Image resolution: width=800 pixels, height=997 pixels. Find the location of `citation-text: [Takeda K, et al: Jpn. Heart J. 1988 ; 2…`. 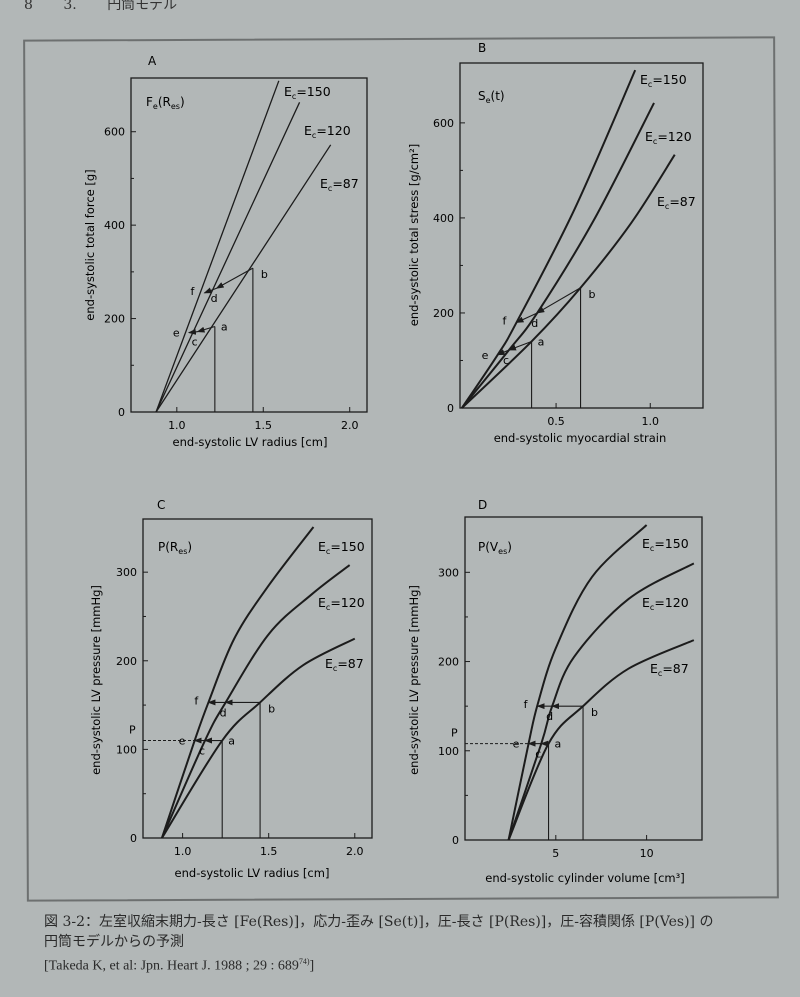

citation-text: [Takeda K, et al: Jpn. Heart J. 1988 ; 2… is located at coordinates (171, 966).